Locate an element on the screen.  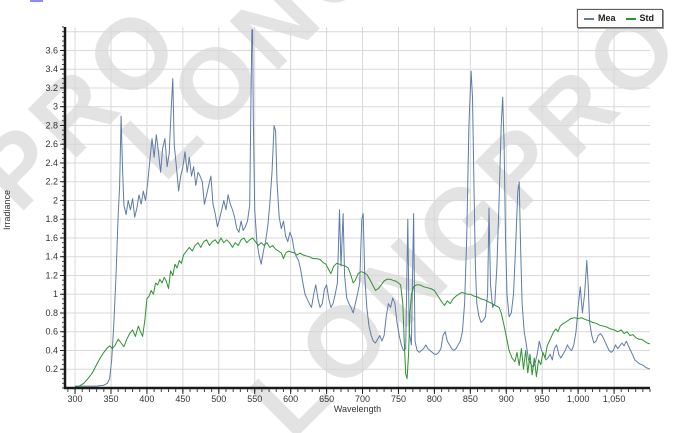
y-tick-label: 3.6 is located at coordinates (51, 50).